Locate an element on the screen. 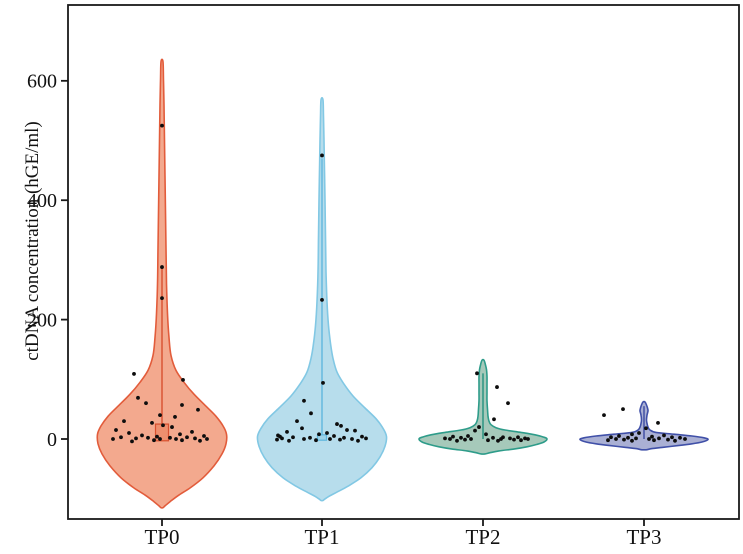 This screenshot has height=554, width=743. y-tick-label: 400 is located at coordinates (42, 201).